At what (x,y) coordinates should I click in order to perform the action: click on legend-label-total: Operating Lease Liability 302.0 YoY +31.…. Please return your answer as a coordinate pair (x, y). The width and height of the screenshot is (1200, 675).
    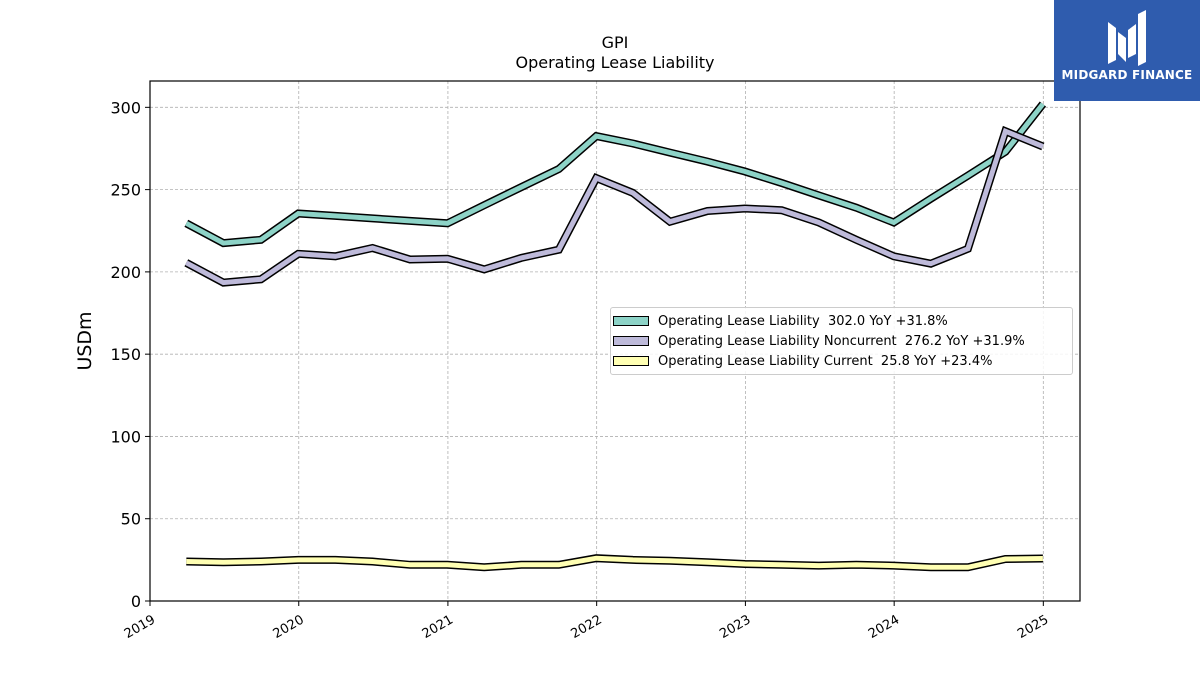
    Looking at the image, I should click on (803, 321).